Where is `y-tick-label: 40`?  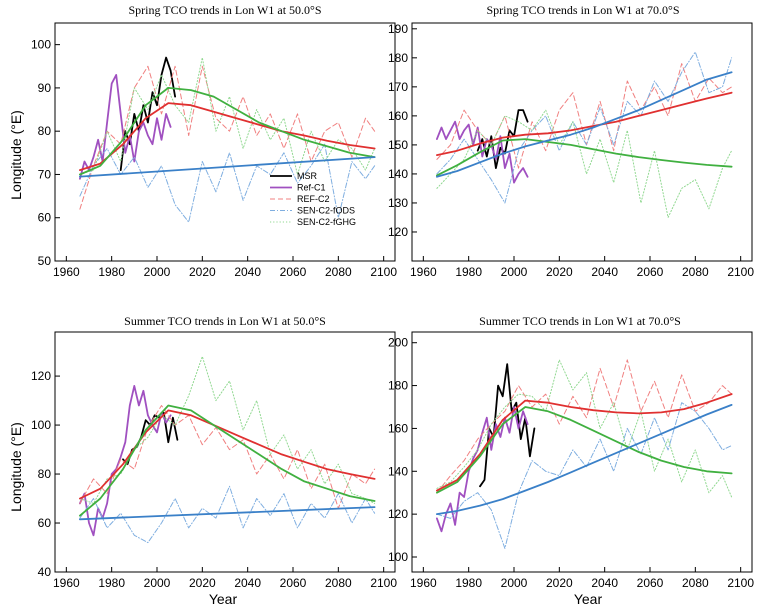 y-tick-label: 40 is located at coordinates (45, 572).